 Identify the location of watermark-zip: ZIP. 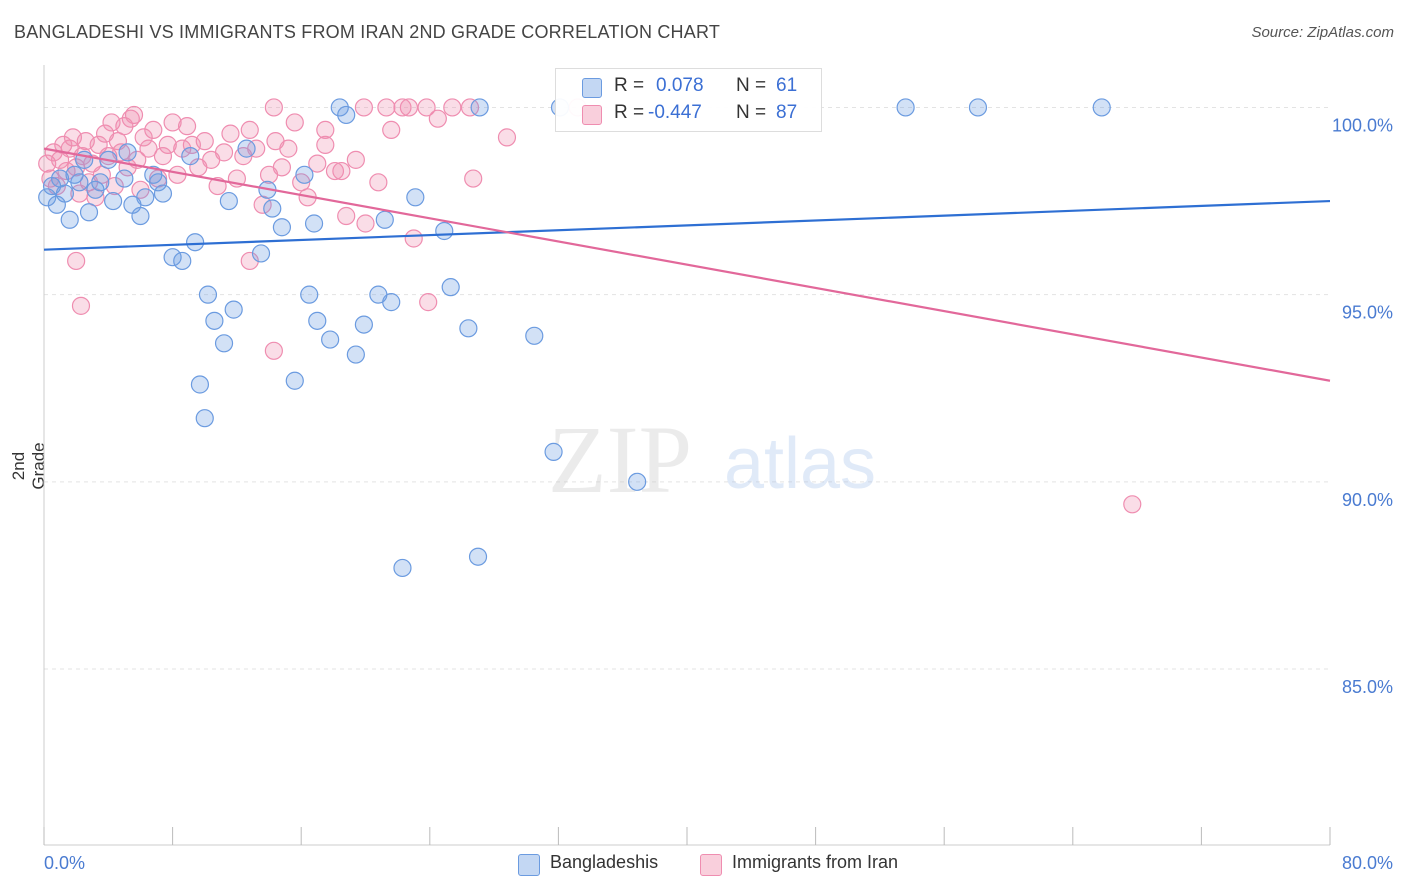
(620, 459).